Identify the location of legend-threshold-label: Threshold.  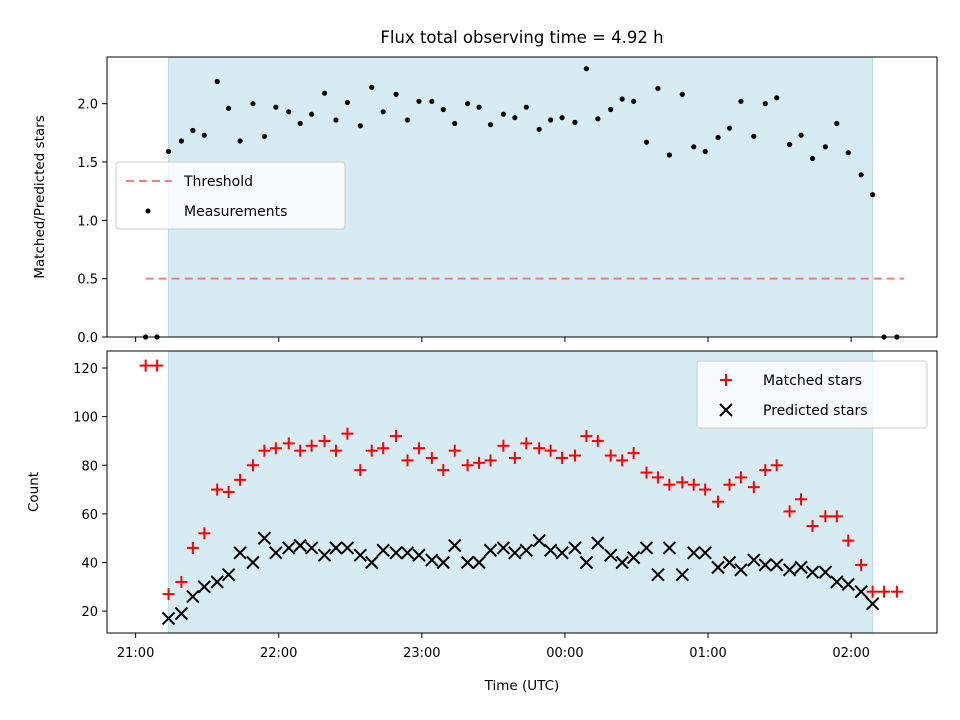
(218, 182).